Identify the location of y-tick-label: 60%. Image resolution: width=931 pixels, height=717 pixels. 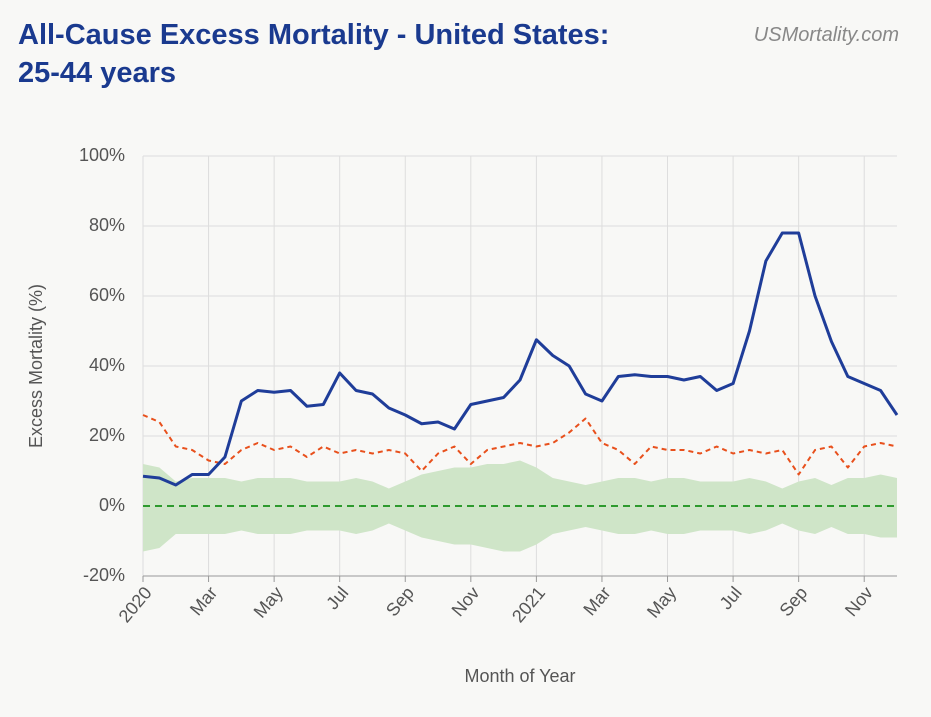
(107, 295).